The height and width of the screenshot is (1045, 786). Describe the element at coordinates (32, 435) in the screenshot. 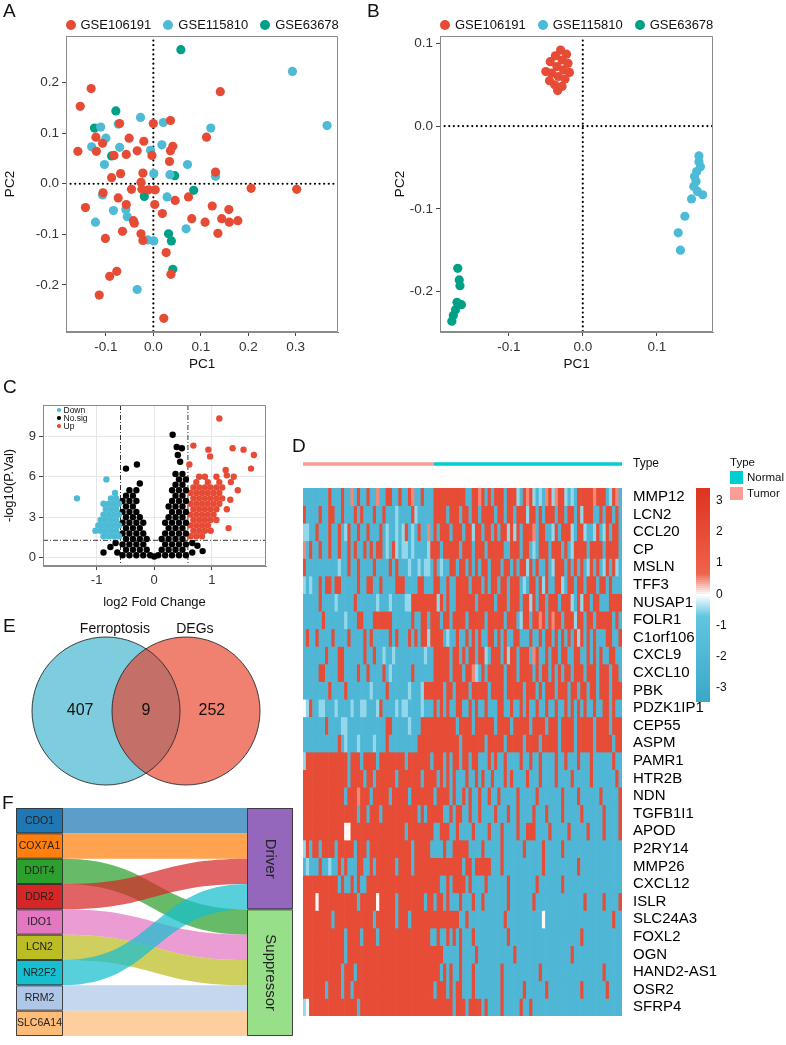

I see `y-tick-label: 9` at that location.